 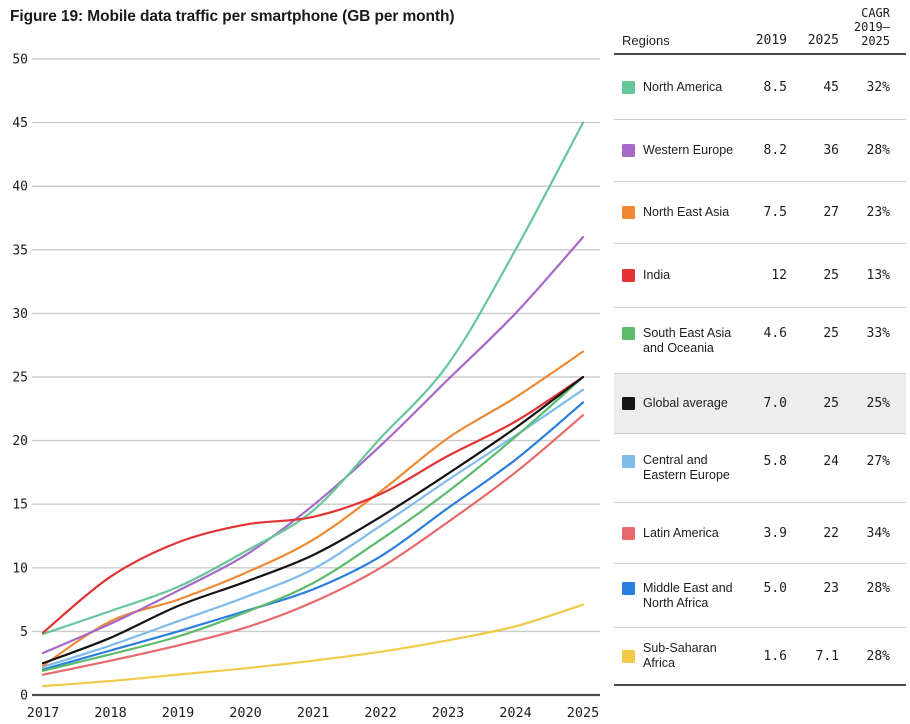 What do you see at coordinates (20, 378) in the screenshot?
I see `y-tick-label: 25` at bounding box center [20, 378].